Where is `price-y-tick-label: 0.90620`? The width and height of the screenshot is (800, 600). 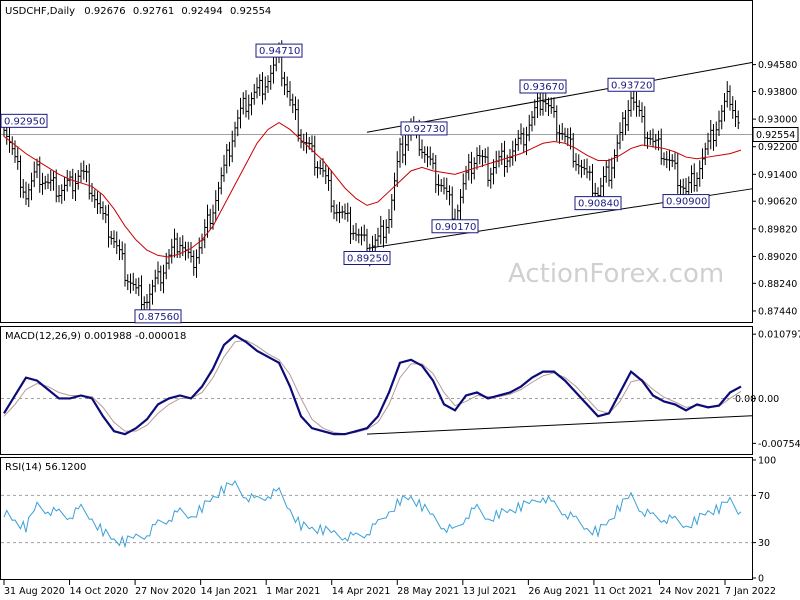
price-y-tick-label: 0.90620 is located at coordinates (777, 202).